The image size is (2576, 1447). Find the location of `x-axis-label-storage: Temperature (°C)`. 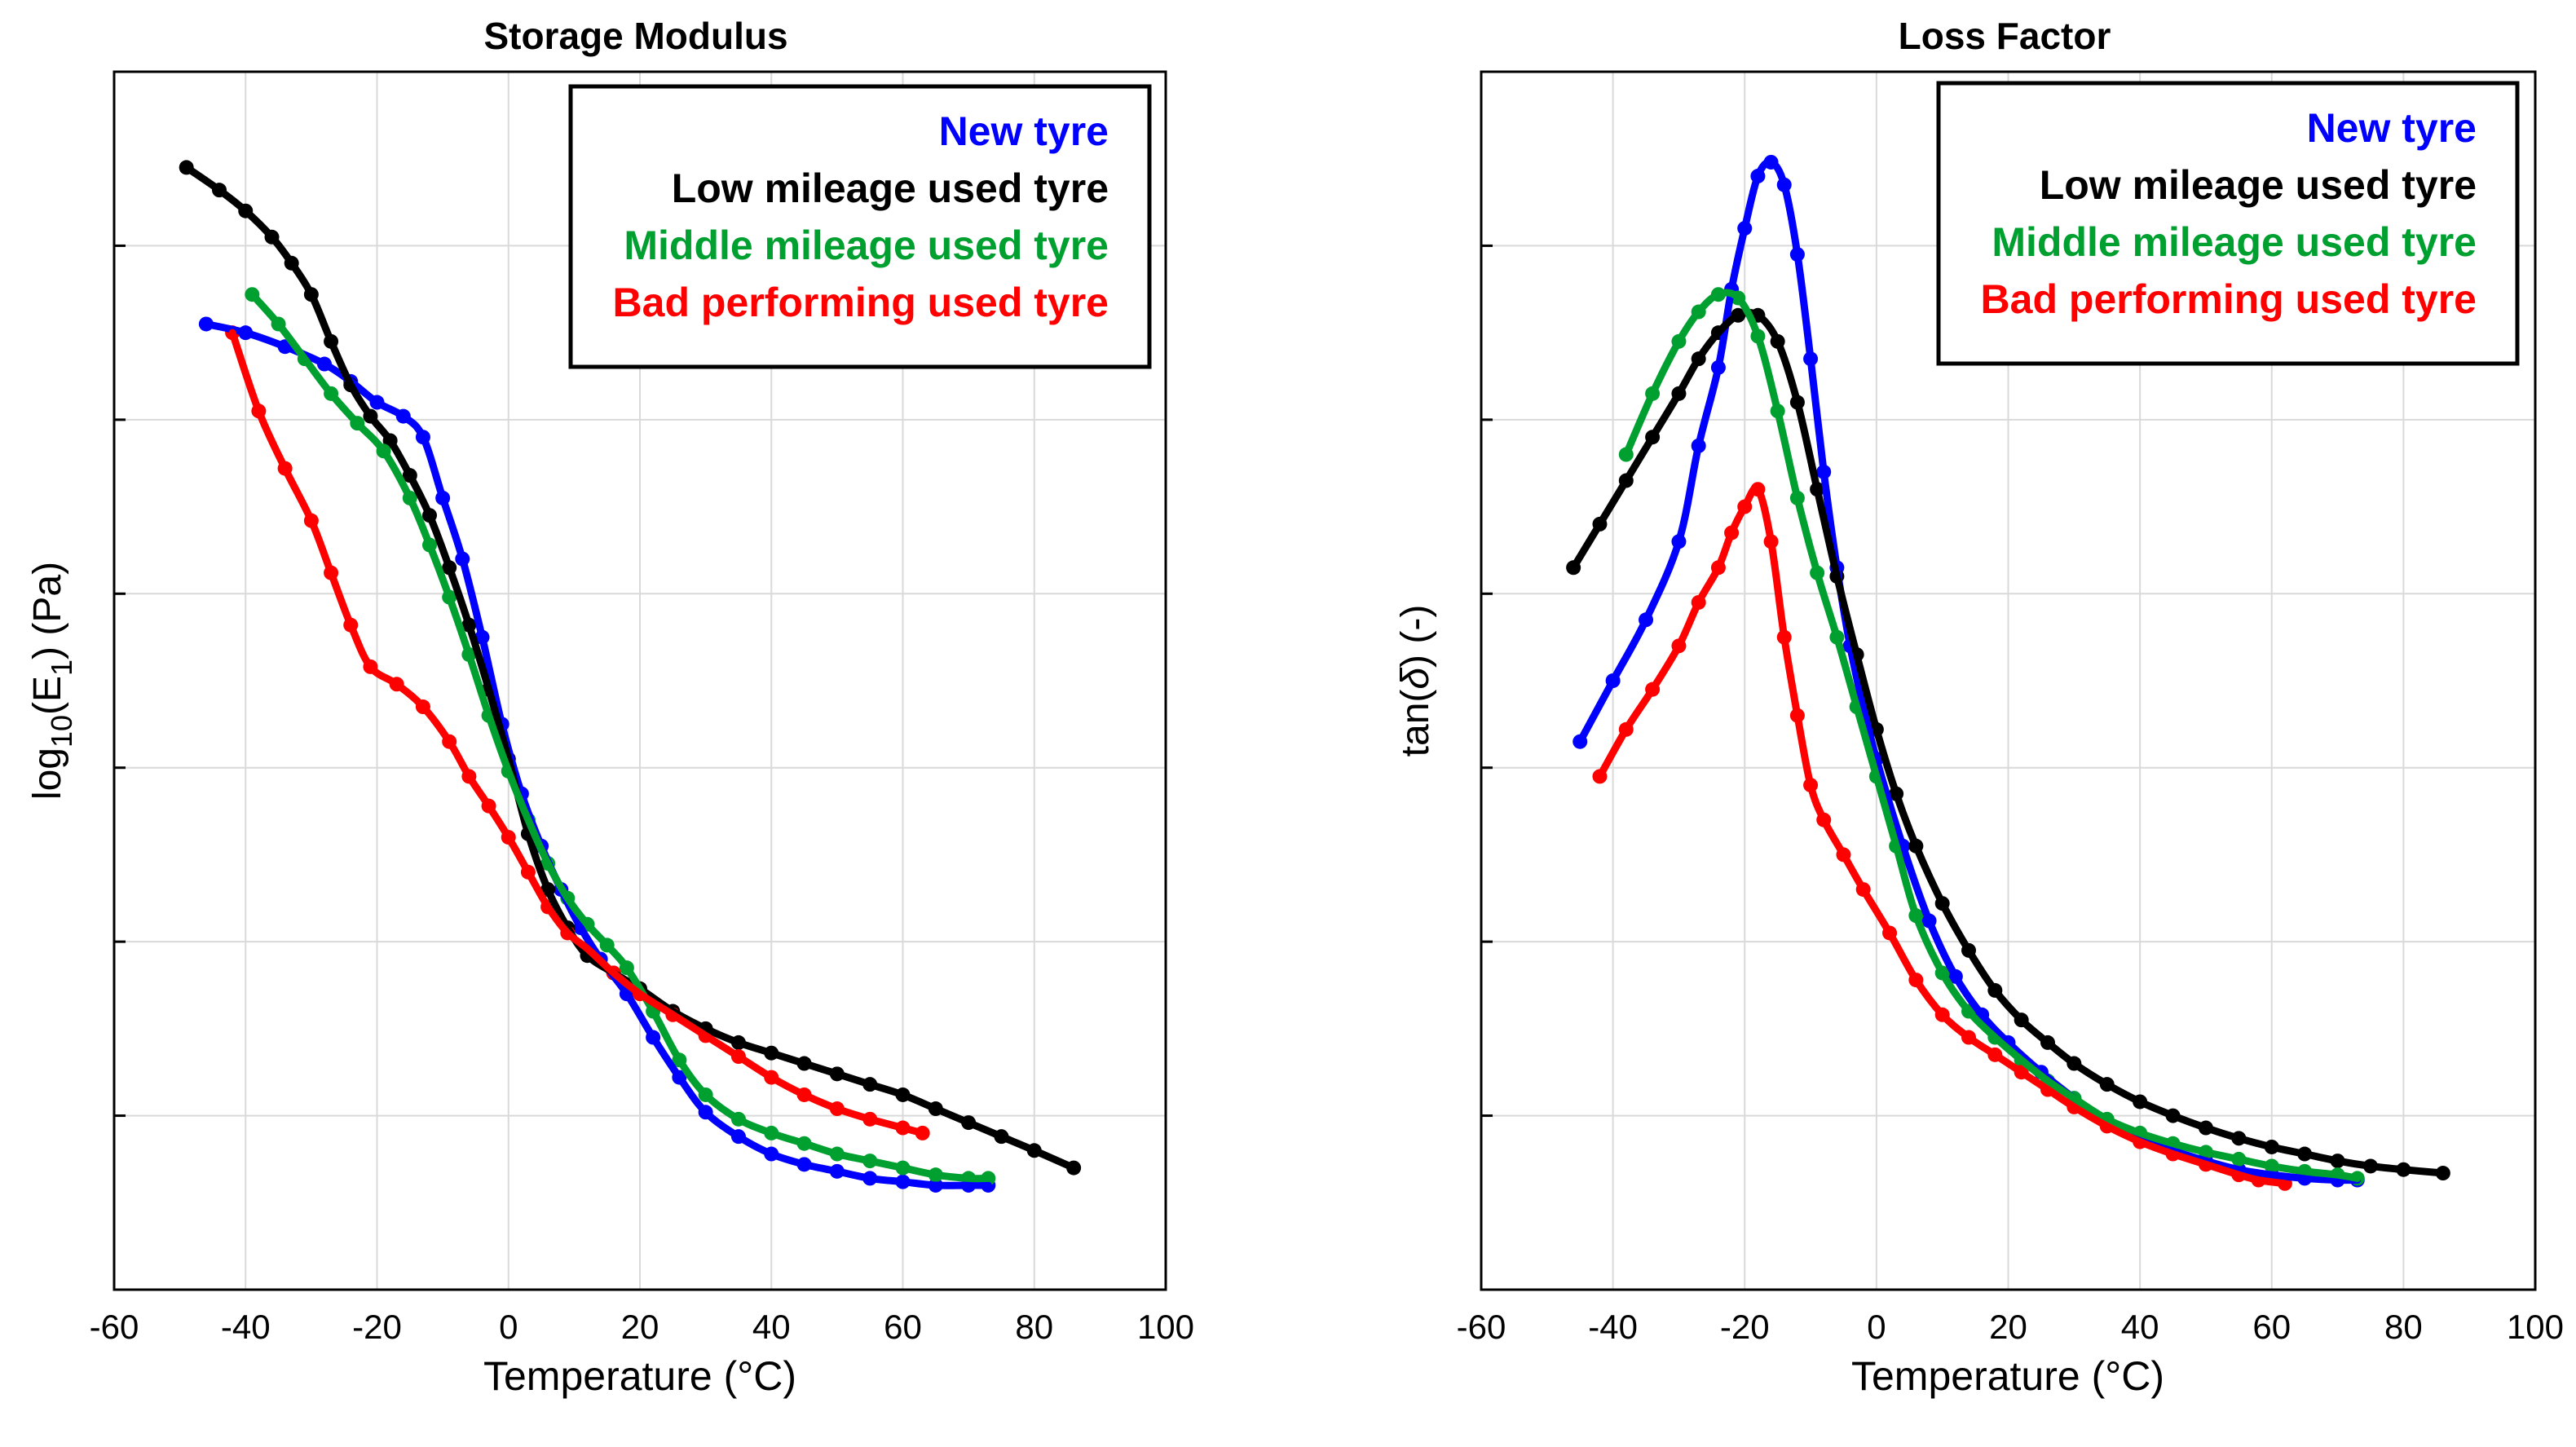

x-axis-label-storage: Temperature (°C) is located at coordinates (639, 1376).